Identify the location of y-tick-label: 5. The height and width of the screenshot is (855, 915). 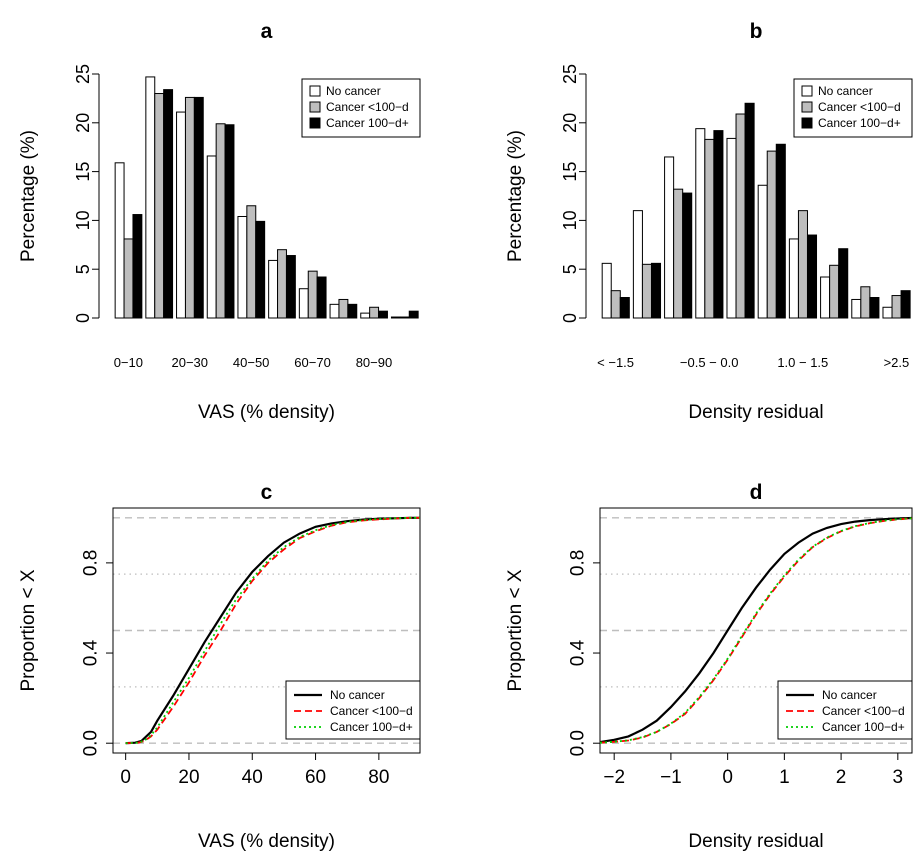
(570, 269).